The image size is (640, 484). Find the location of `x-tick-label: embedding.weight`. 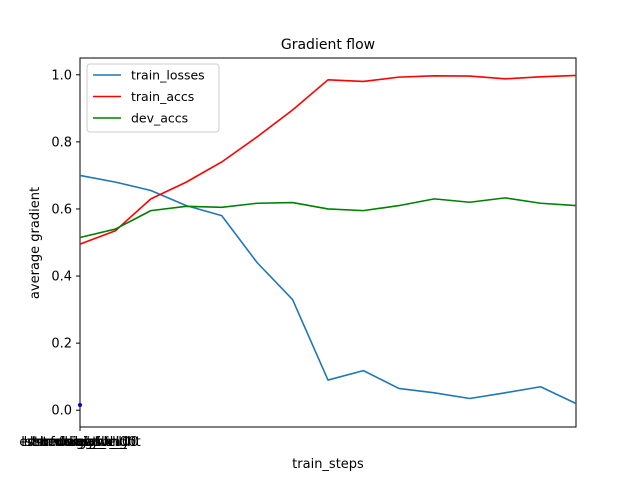

x-tick-label: embedding.weight is located at coordinates (79, 442).